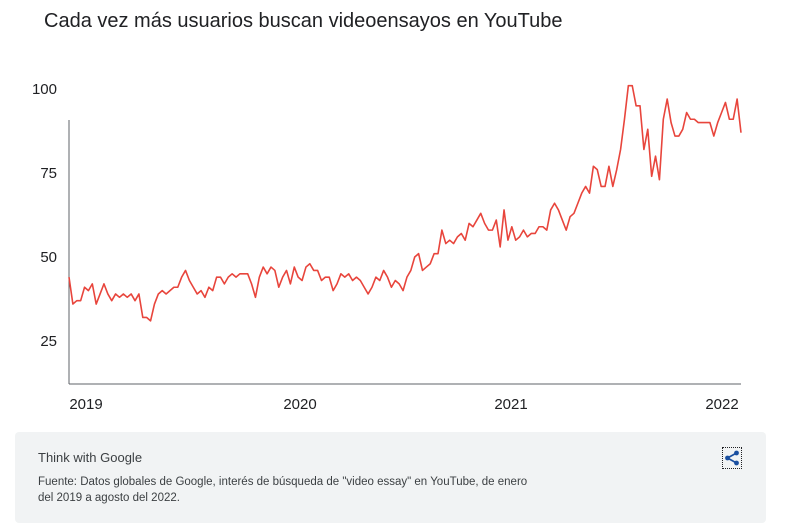 This screenshot has height=529, width=804. What do you see at coordinates (48, 341) in the screenshot?
I see `y-tick-label: 25` at bounding box center [48, 341].